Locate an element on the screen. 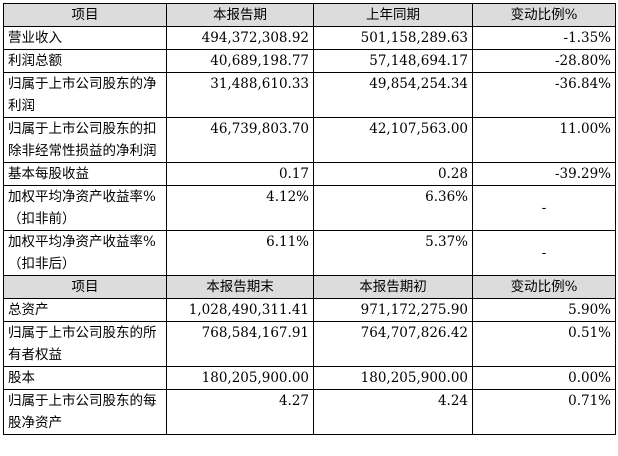 This screenshot has height=456, width=618. header-period-end: 本报告期末 is located at coordinates (240, 287).